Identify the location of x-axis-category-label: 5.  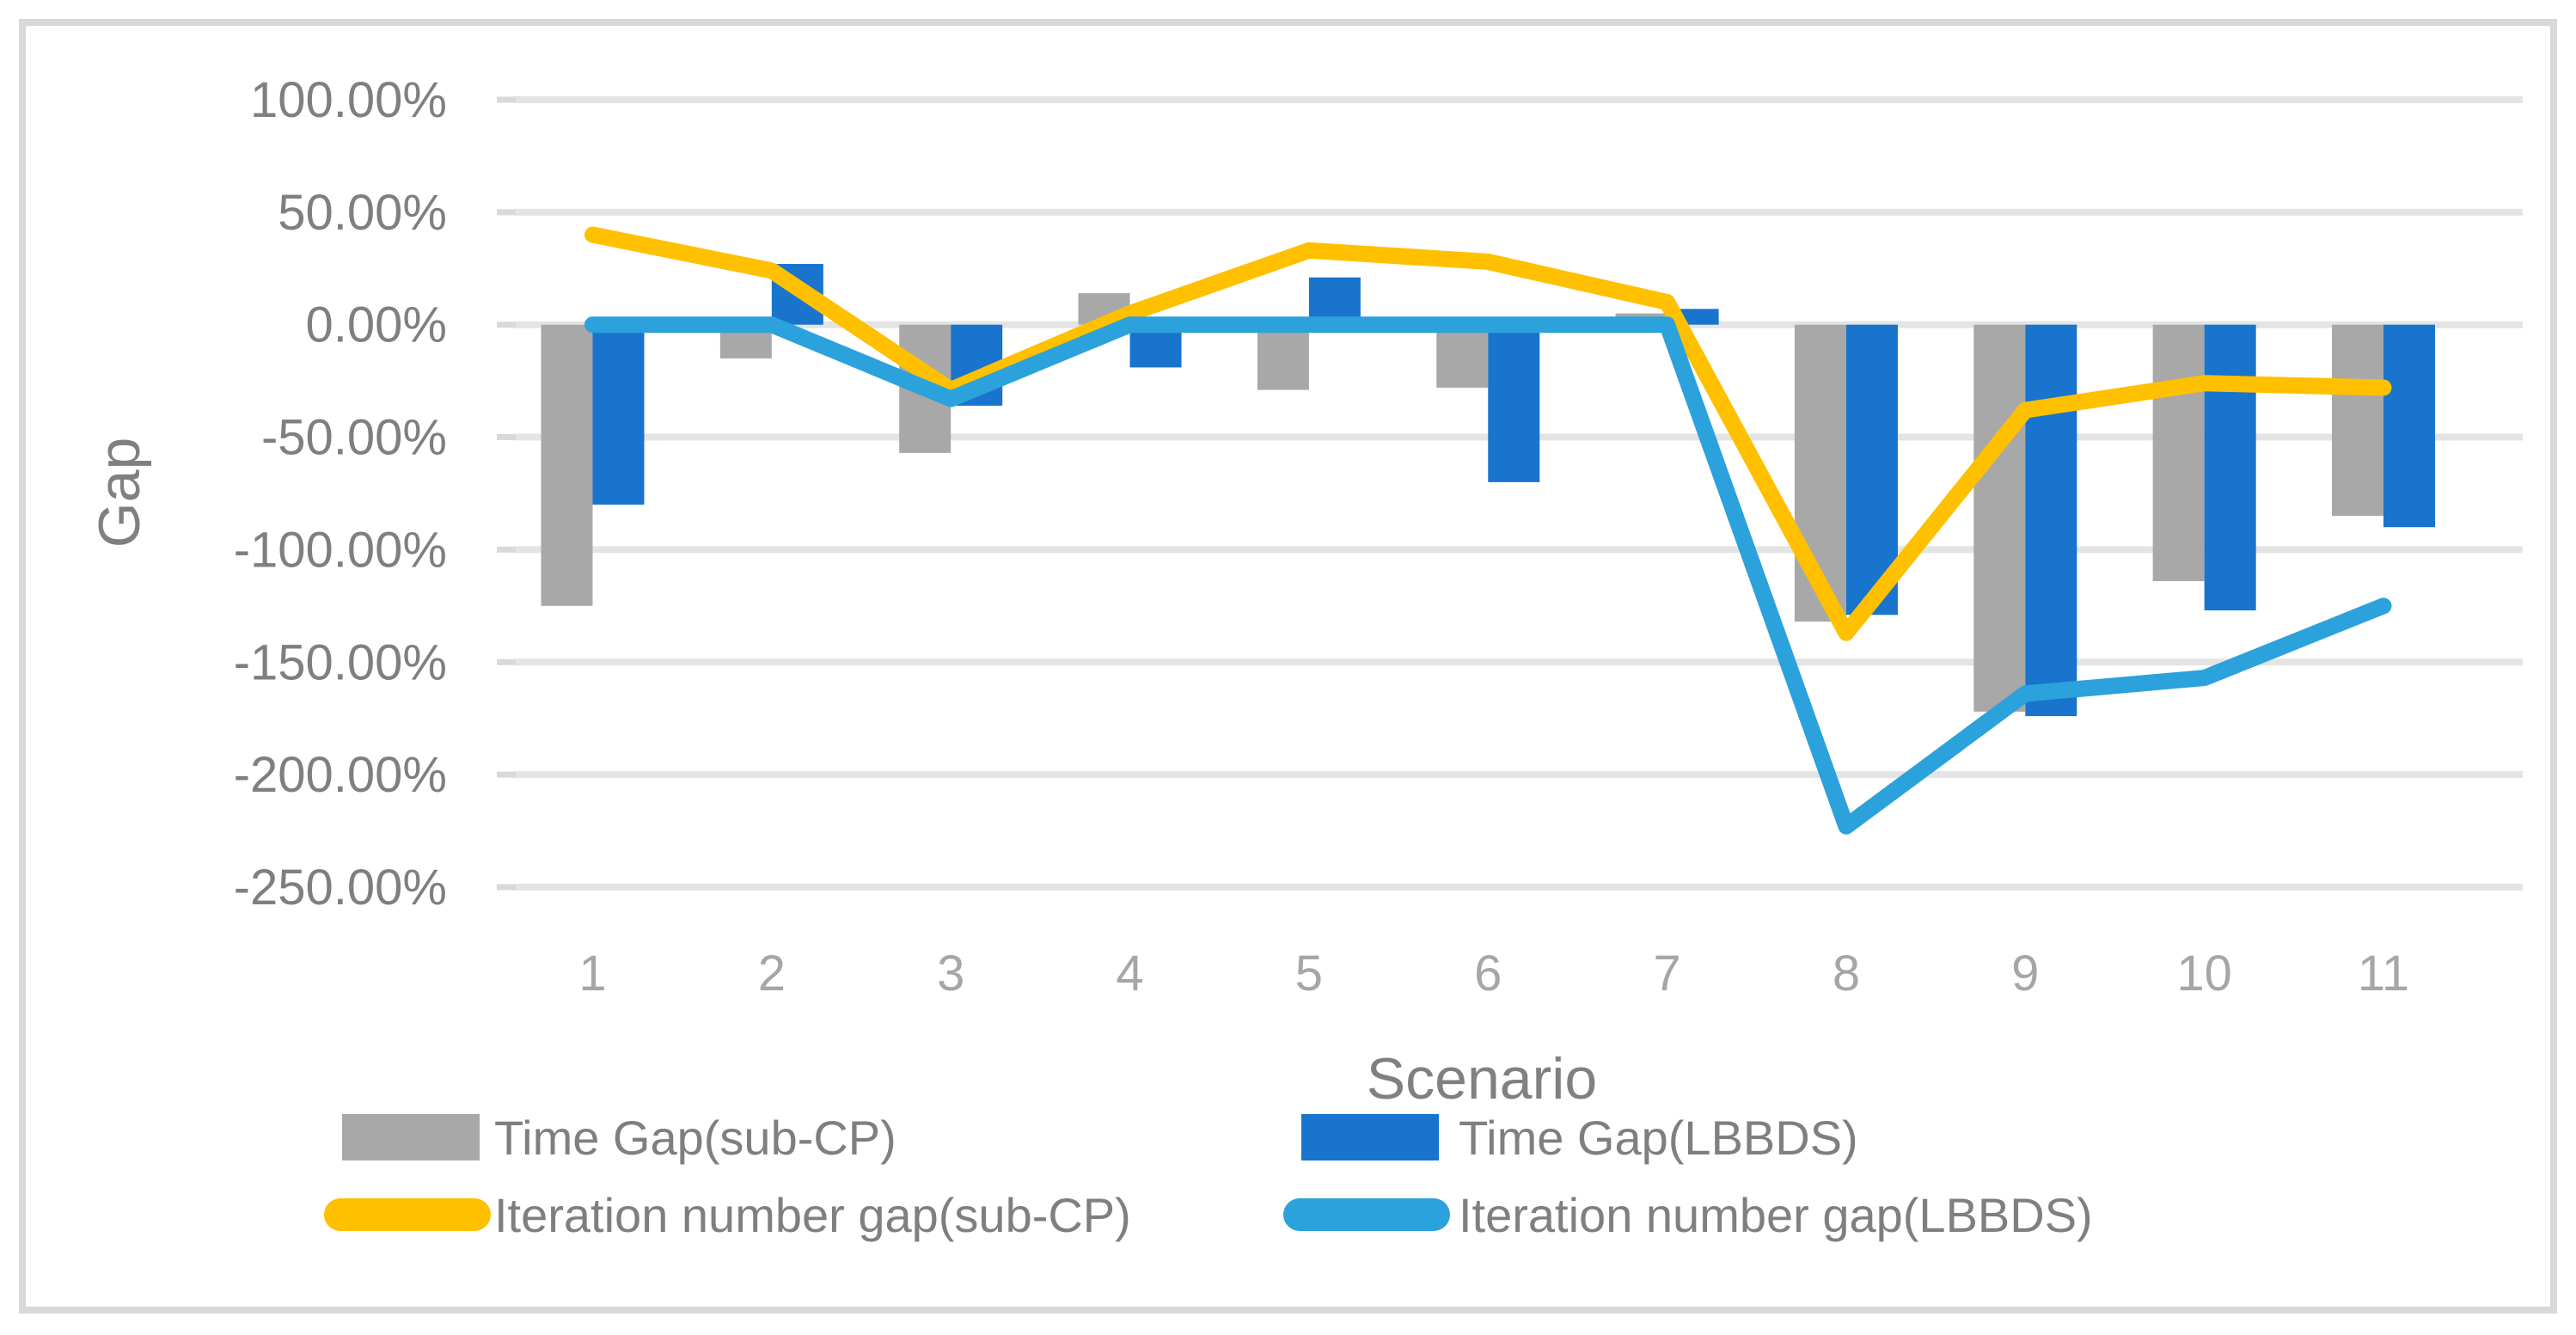
(1309, 974).